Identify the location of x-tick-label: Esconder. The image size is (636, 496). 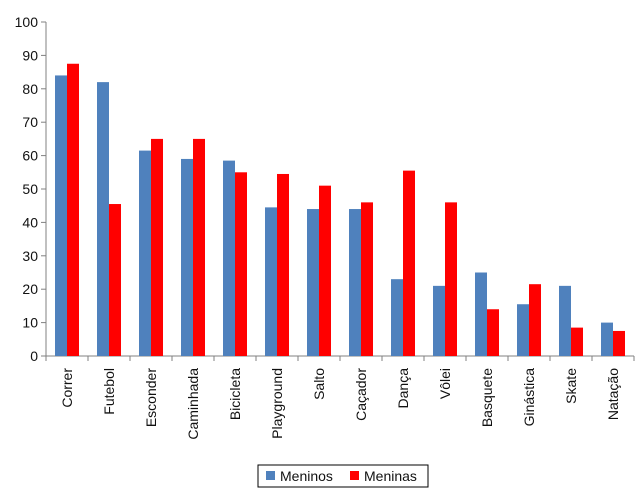
(151, 397).